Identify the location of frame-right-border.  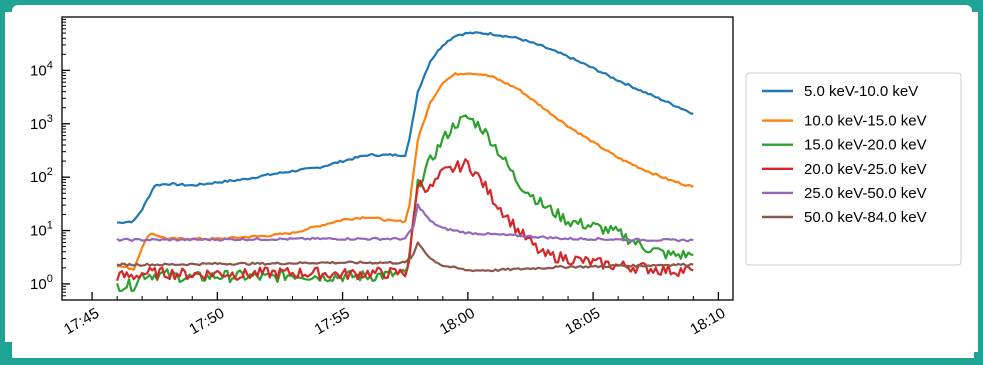
(978, 182).